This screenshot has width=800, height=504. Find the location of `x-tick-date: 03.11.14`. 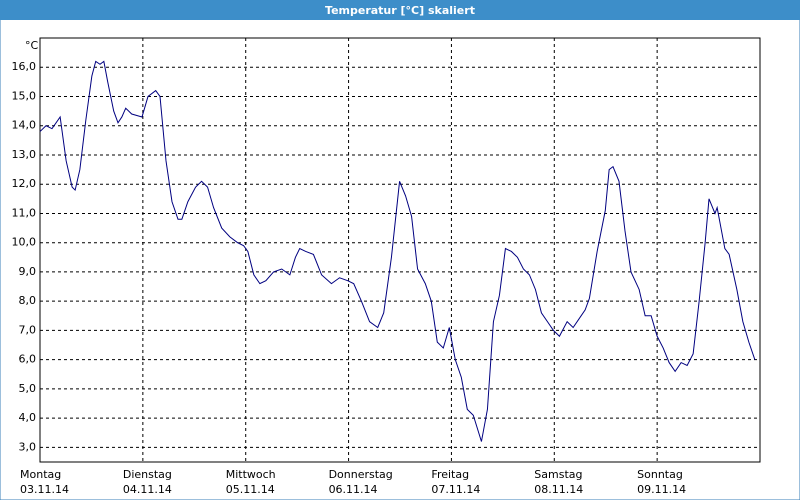

x-tick-date: 03.11.14 is located at coordinates (44, 489).